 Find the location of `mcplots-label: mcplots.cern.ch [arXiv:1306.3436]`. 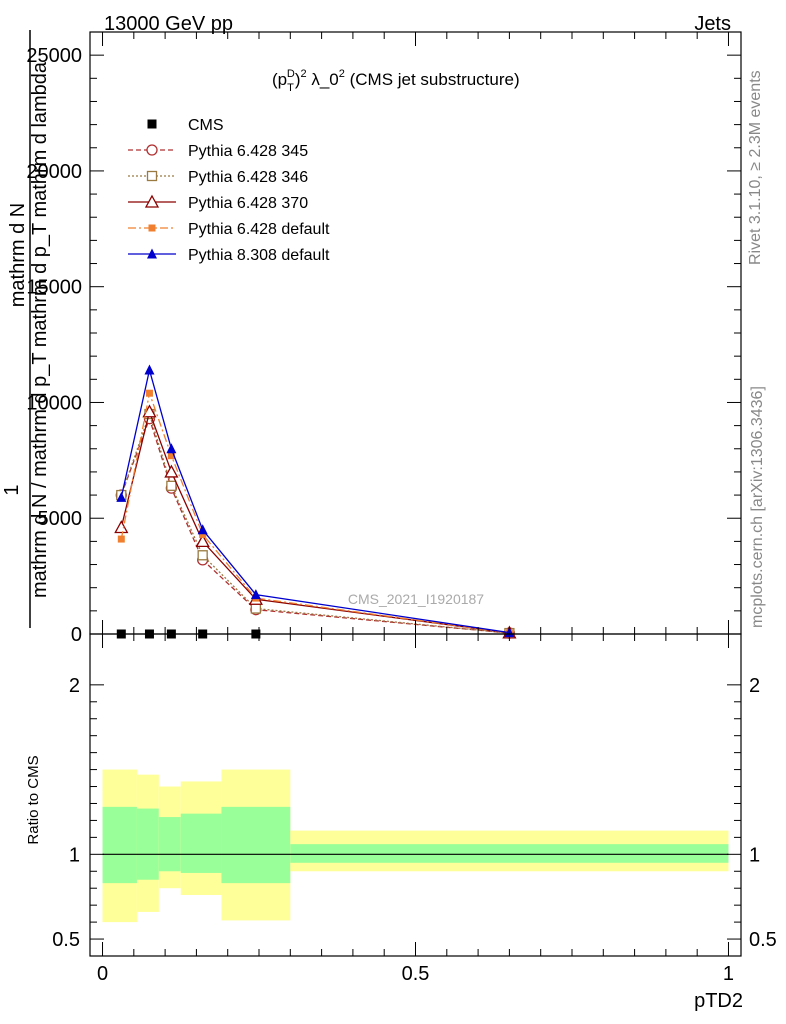

mcplots-label: mcplots.cern.ch [arXiv:1306.3436] is located at coordinates (757, 507).